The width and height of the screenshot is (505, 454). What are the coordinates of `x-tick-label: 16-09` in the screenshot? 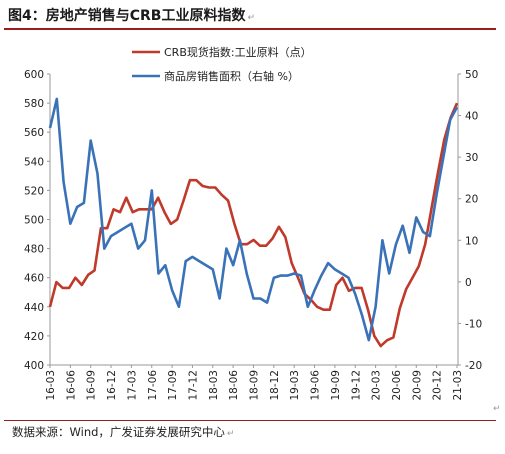 It's located at (92, 385).